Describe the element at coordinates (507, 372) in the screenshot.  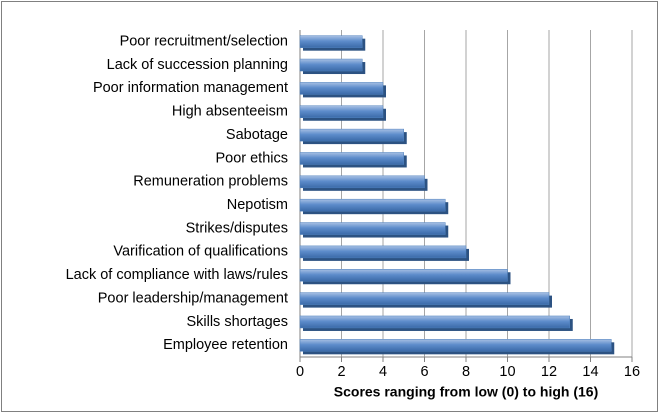
I see `x-tick-label: 10` at that location.